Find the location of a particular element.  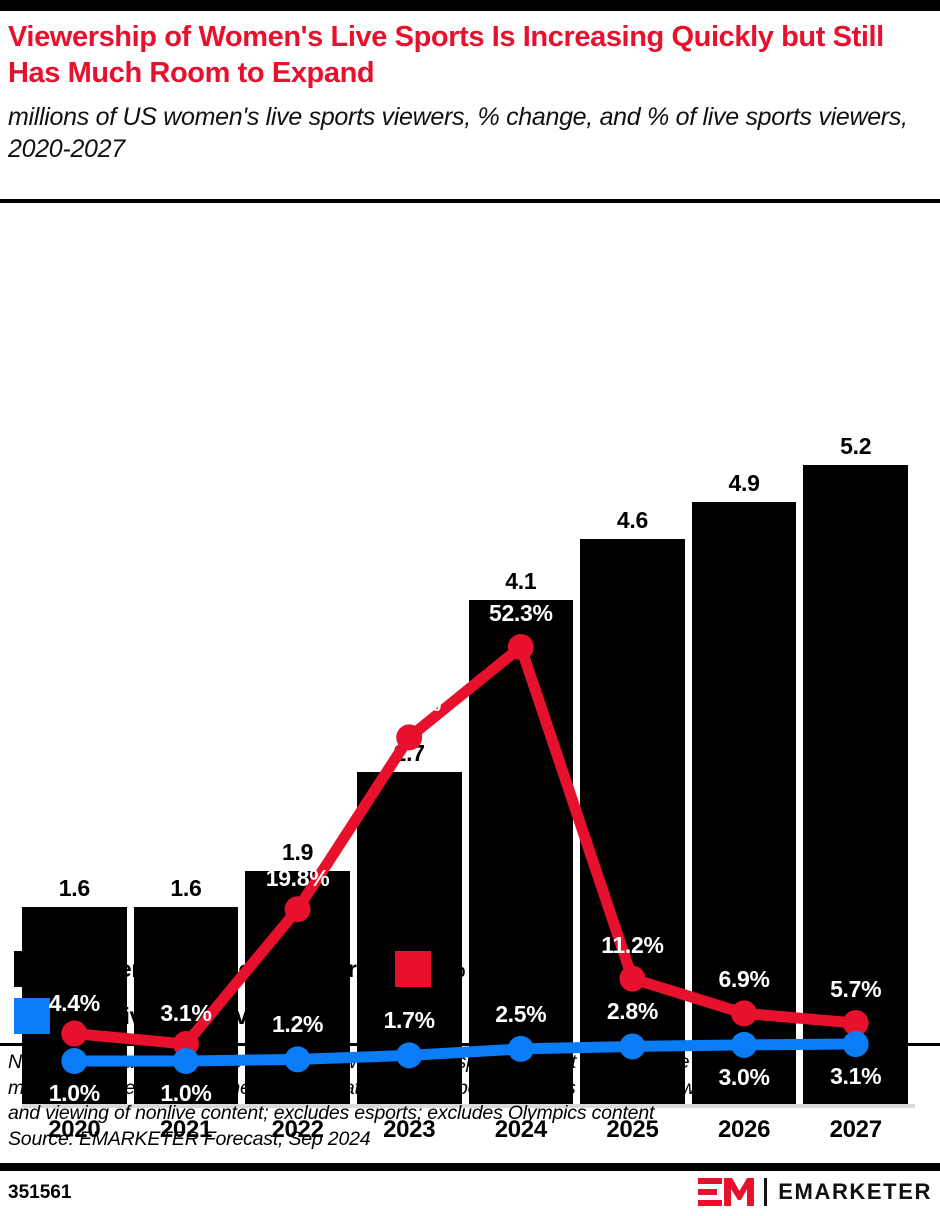

pct-of-viewers-label-2021: 1.0% is located at coordinates (186, 1093).